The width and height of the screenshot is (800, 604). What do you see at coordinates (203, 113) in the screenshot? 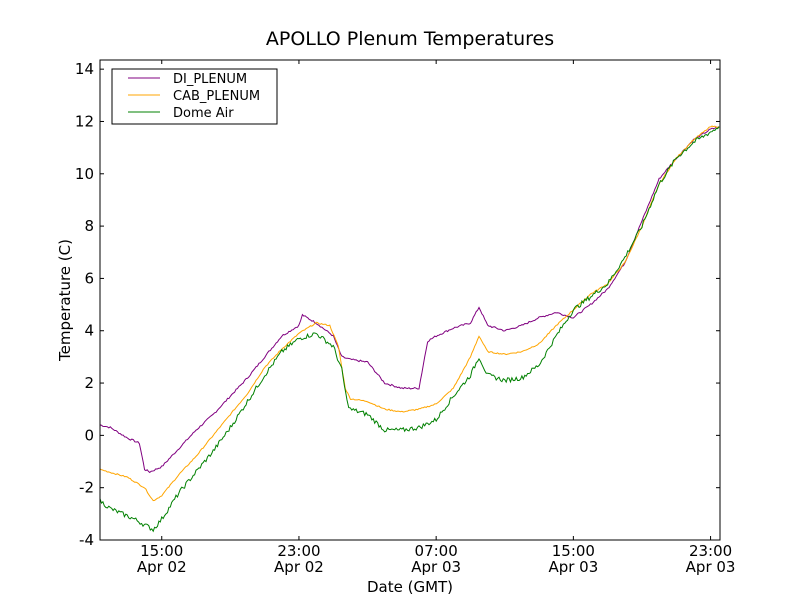
I see `legend-label: Dome Air` at bounding box center [203, 113].